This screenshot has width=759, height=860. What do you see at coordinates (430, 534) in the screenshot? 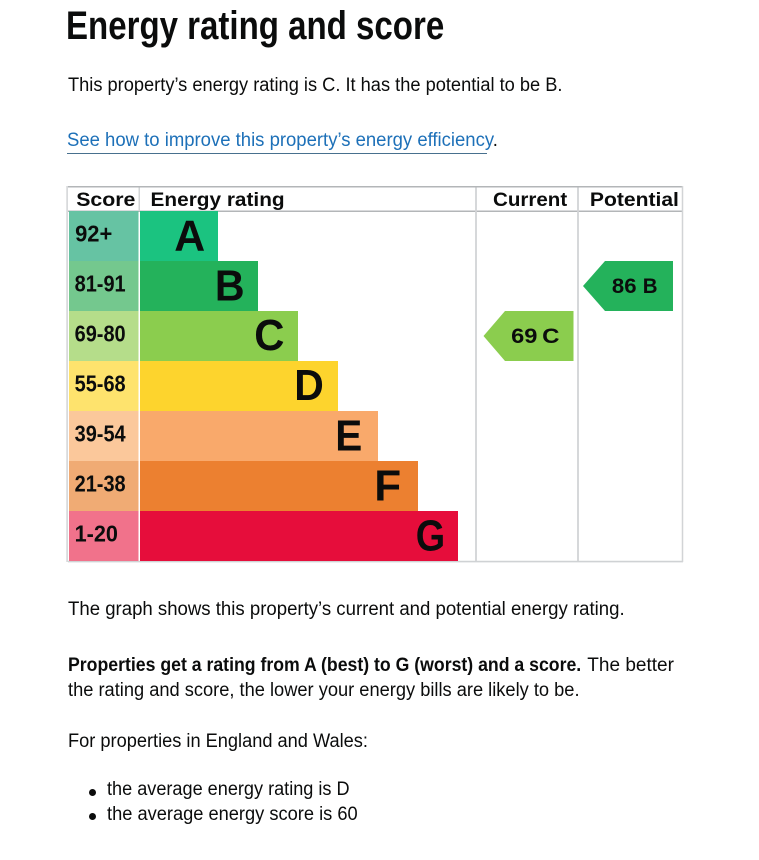
I see `svg-text: G` at bounding box center [430, 534].